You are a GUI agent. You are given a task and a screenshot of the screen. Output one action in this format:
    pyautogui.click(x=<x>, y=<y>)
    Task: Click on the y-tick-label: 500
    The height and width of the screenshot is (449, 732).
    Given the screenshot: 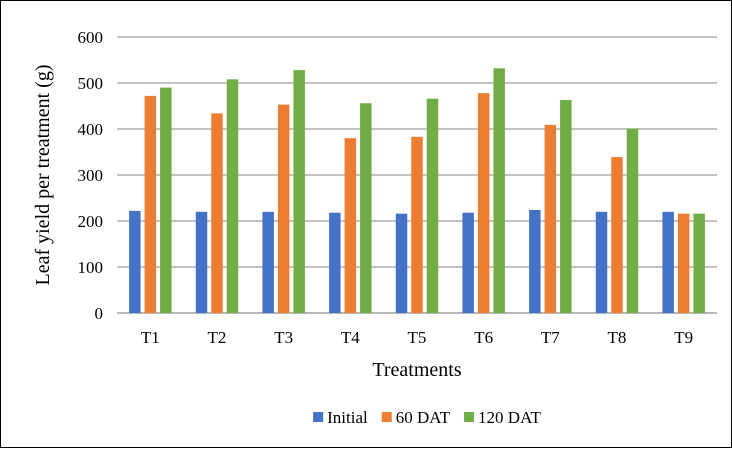 What is the action you would take?
    pyautogui.click(x=91, y=83)
    